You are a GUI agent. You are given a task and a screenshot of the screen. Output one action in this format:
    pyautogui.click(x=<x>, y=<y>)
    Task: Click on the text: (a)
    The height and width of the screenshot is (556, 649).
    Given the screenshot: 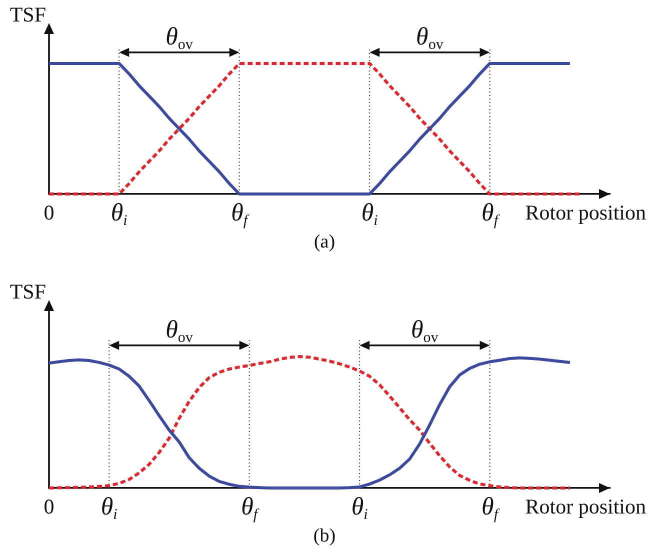 What is the action you would take?
    pyautogui.click(x=325, y=242)
    